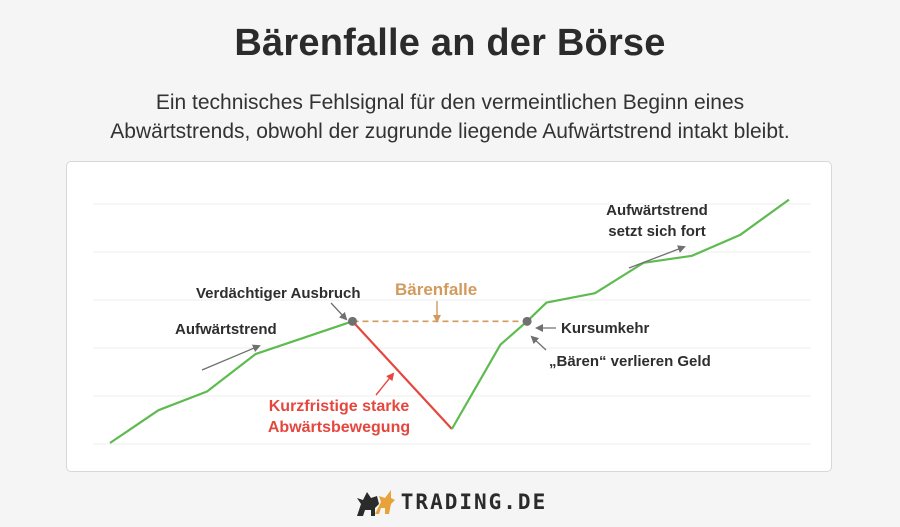 The height and width of the screenshot is (527, 900). Describe the element at coordinates (657, 257) in the screenshot. I see `continue-arrow` at that location.